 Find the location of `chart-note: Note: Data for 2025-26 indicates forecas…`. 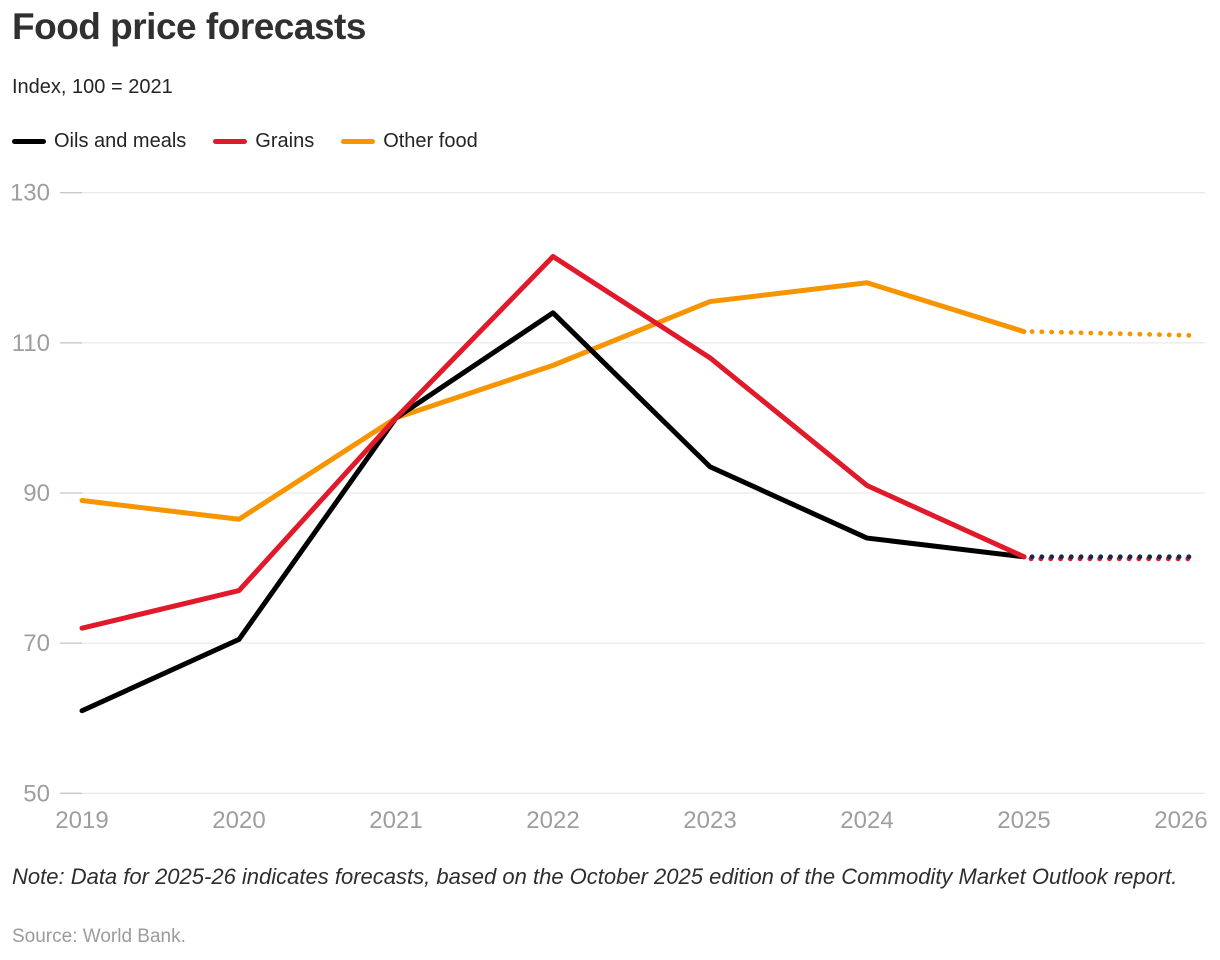

chart-note: Note: Data for 2025-26 indicates forecas… is located at coordinates (595, 876).